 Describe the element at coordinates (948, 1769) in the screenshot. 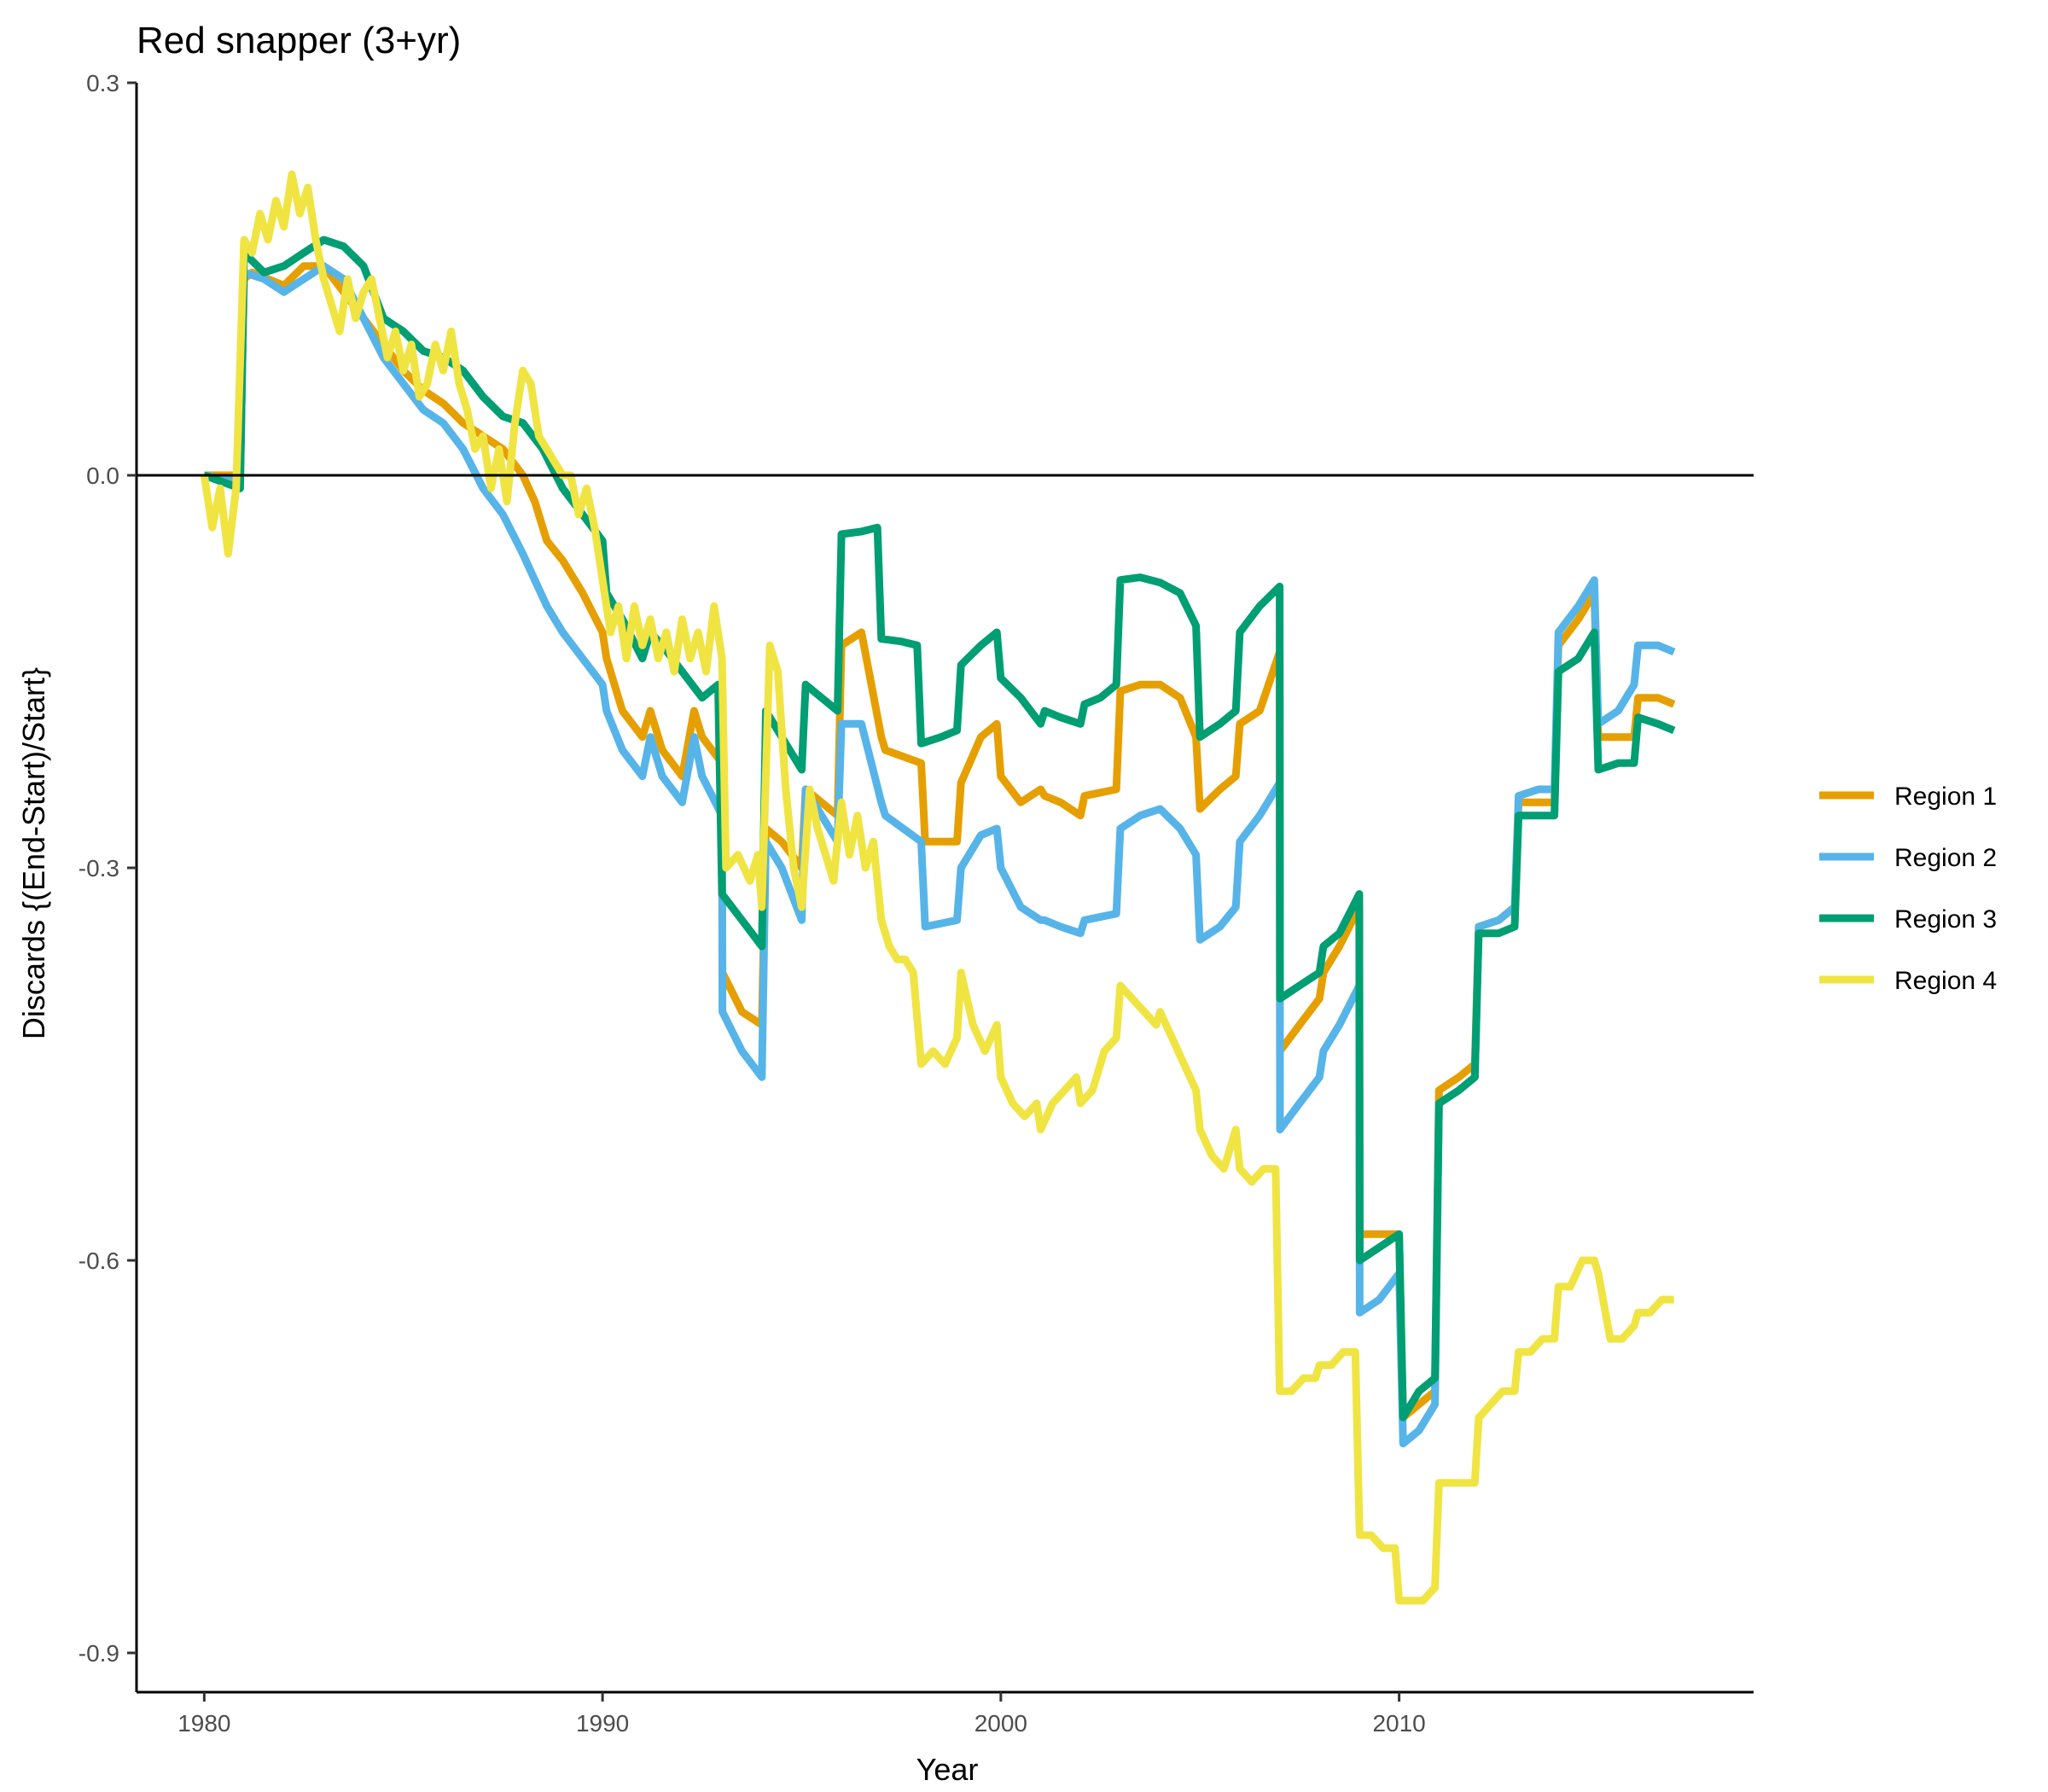

I see `x-axis-title: Year` at that location.